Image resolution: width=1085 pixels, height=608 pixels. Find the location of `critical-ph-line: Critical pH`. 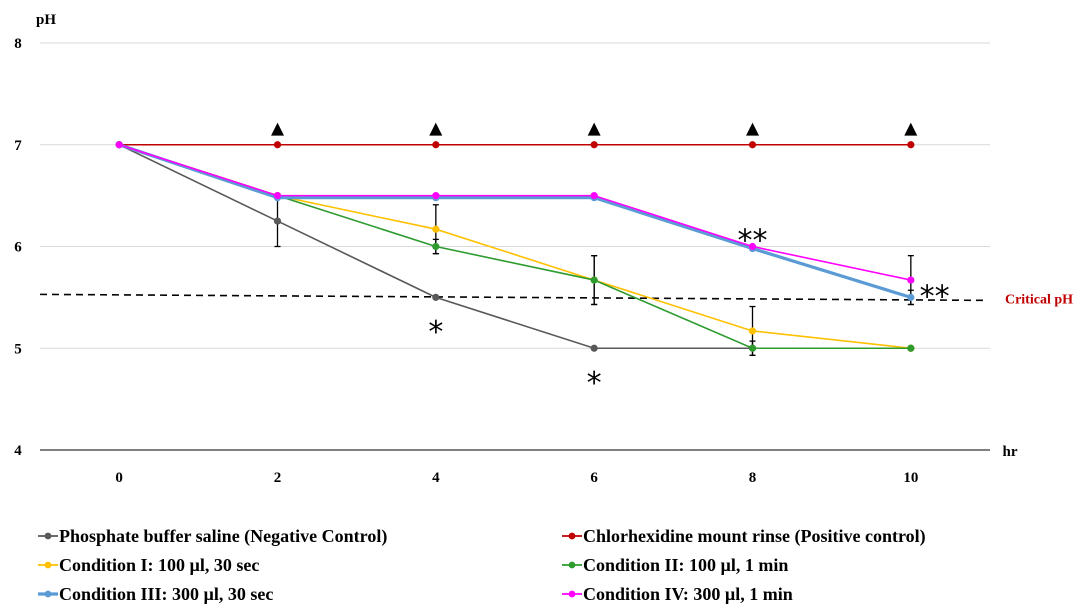

critical-ph-line: Critical pH is located at coordinates (556, 299).